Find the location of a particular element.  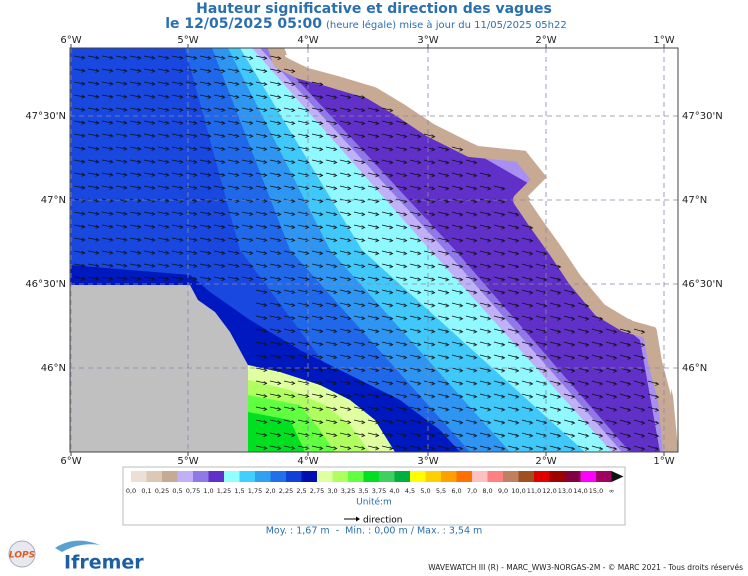

legend-label: 1,75 is located at coordinates (255, 491).